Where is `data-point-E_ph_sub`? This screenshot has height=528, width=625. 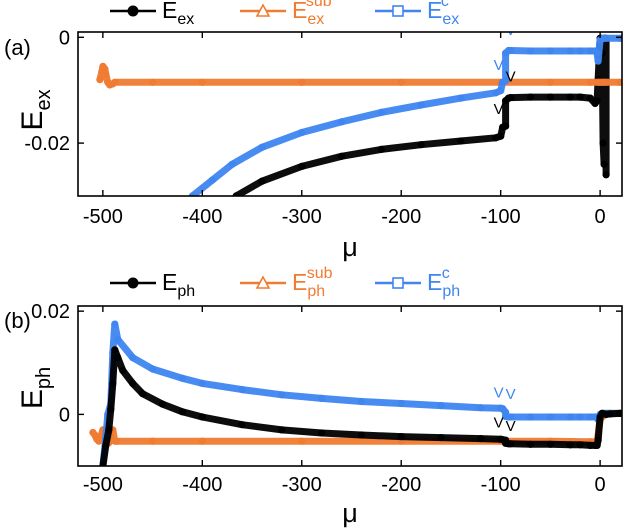 data-point-E_ph_sub is located at coordinates (302, 441).